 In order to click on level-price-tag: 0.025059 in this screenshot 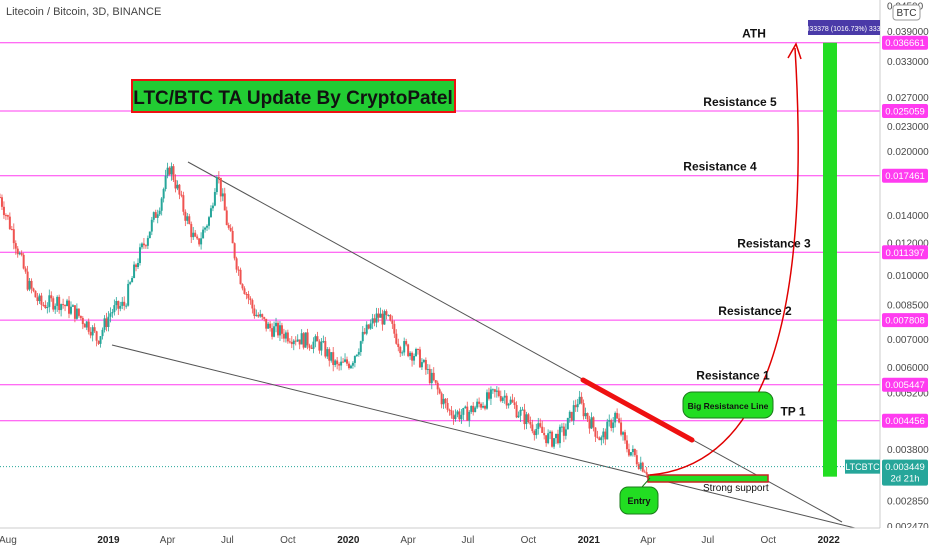, I will do `click(905, 111)`.